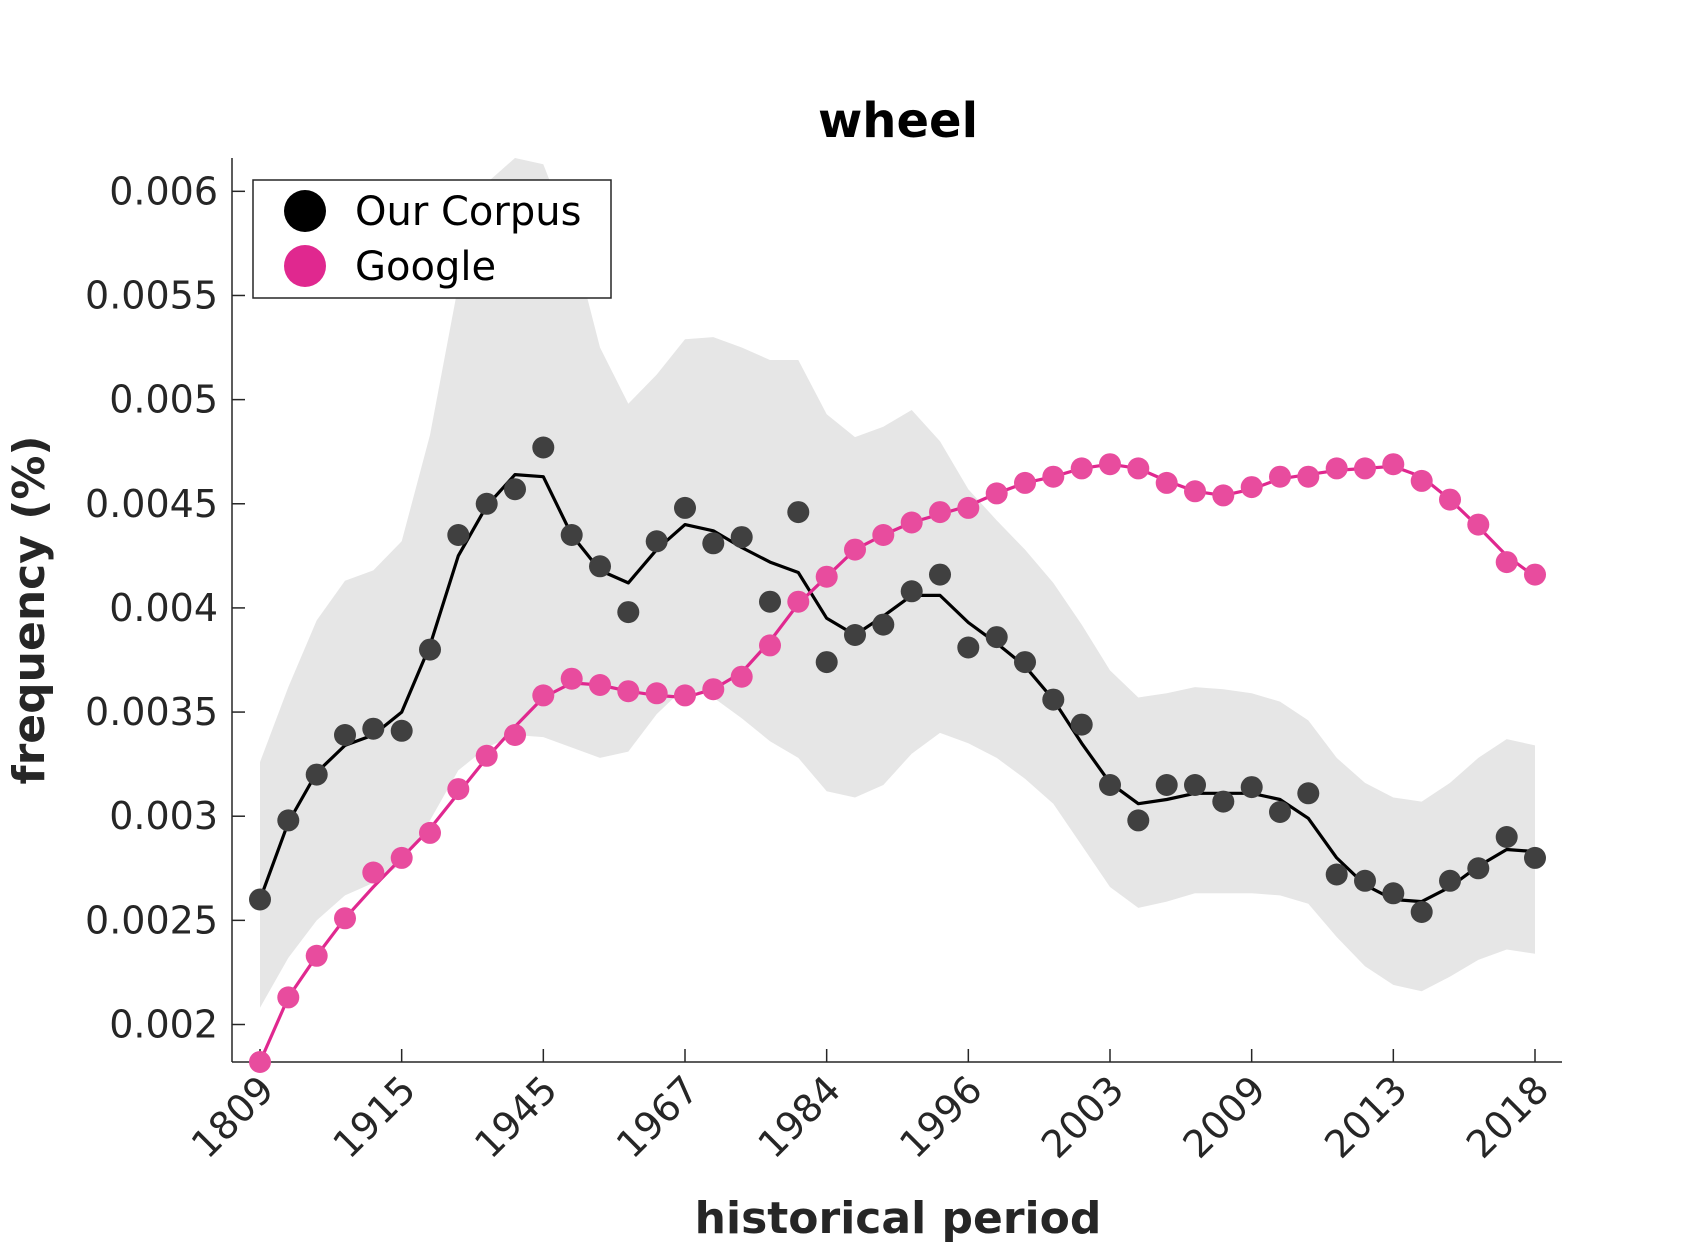 The width and height of the screenshot is (1700, 1246). Describe the element at coordinates (305, 266) in the screenshot. I see `legend-marker-google` at that location.